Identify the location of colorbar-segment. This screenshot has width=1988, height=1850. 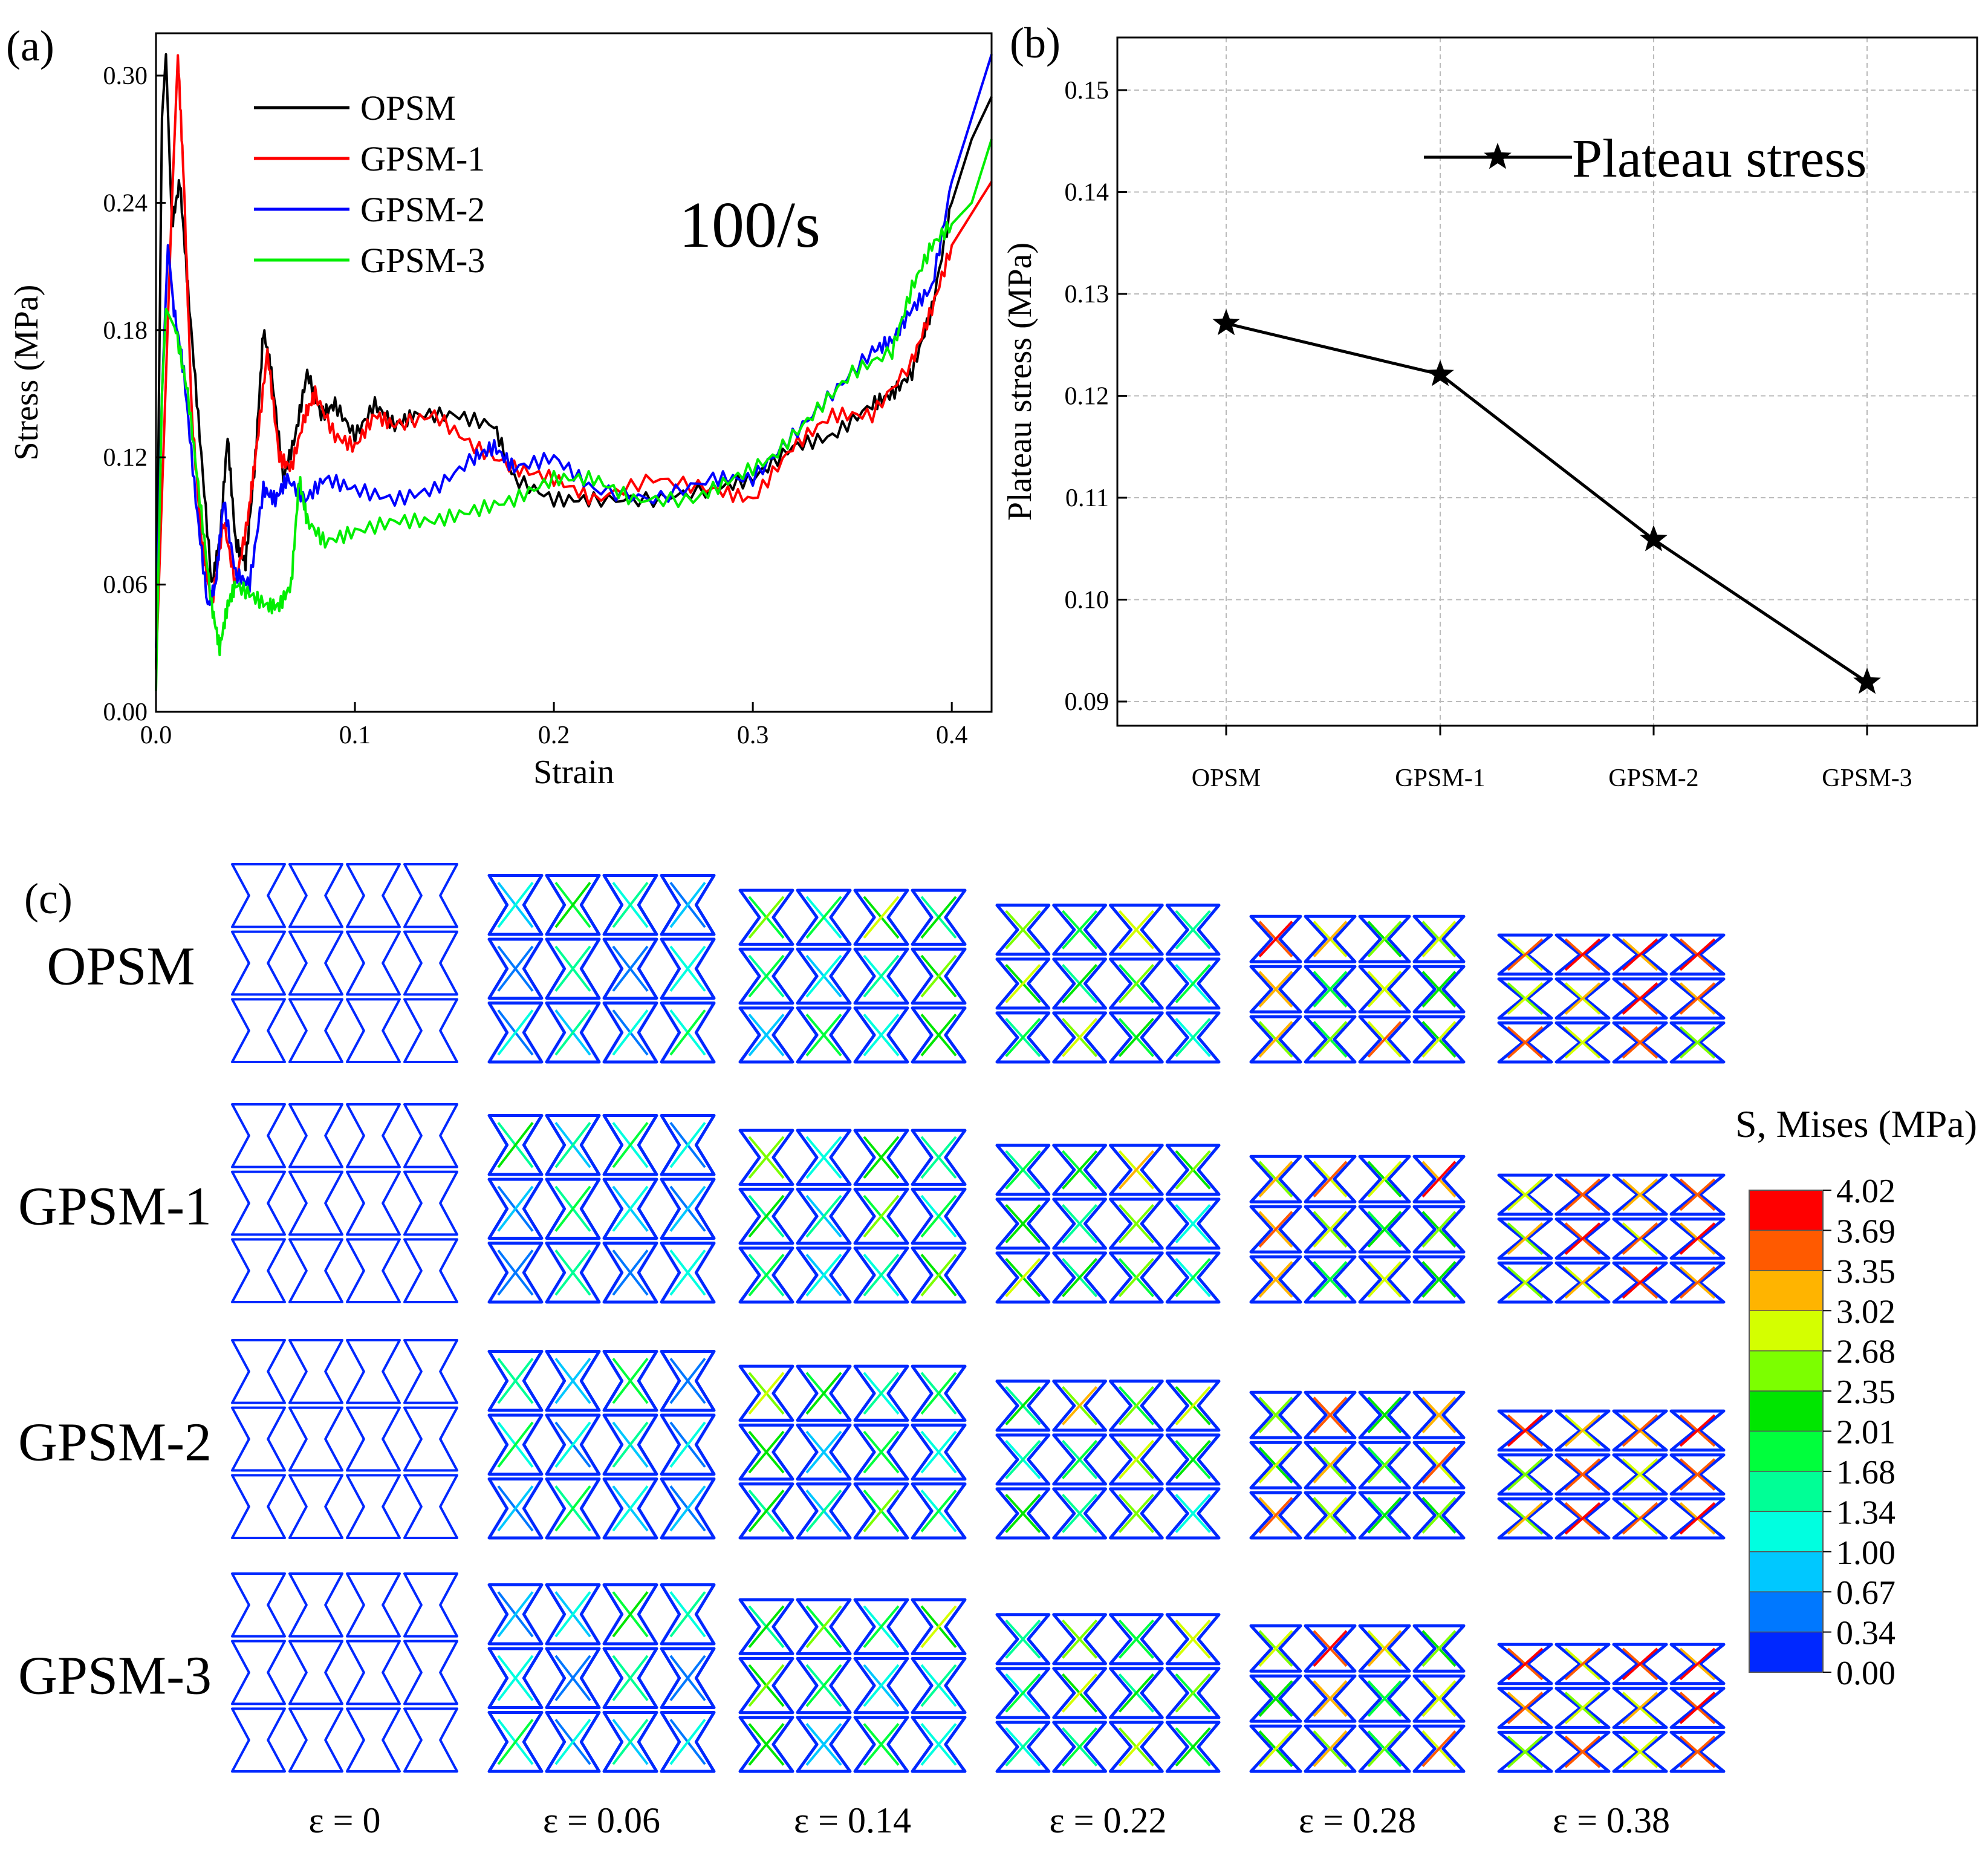
(1786, 1451).